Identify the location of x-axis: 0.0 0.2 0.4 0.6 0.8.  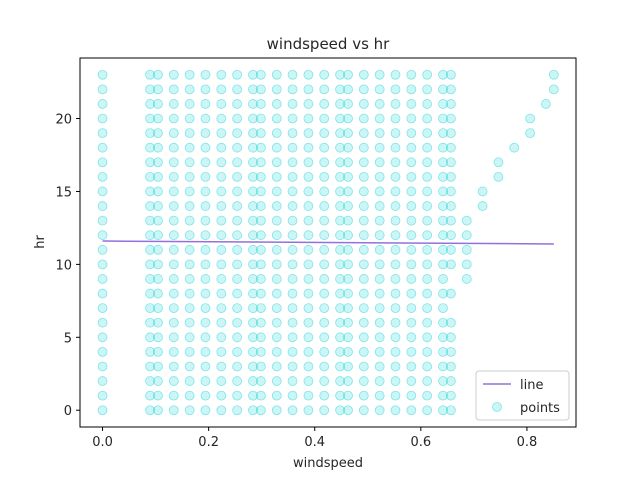
(314, 438).